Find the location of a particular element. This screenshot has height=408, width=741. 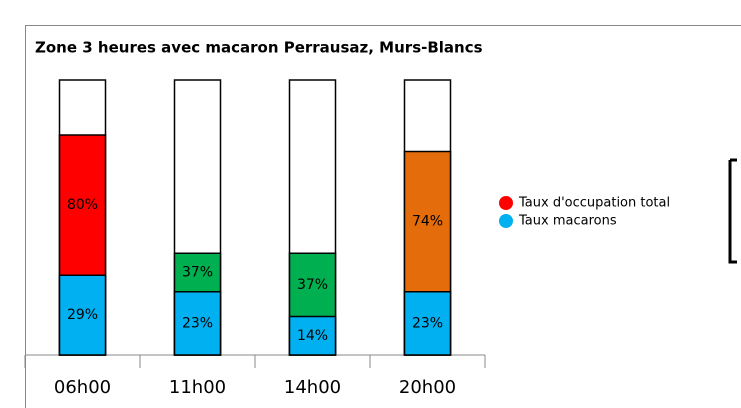

data-label: 29% is located at coordinates (82, 315).